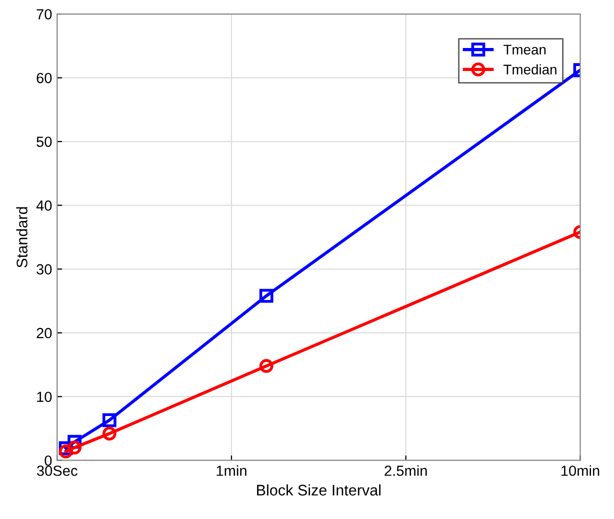 The width and height of the screenshot is (614, 519). What do you see at coordinates (44, 78) in the screenshot?
I see `y-tick-label: 60` at bounding box center [44, 78].